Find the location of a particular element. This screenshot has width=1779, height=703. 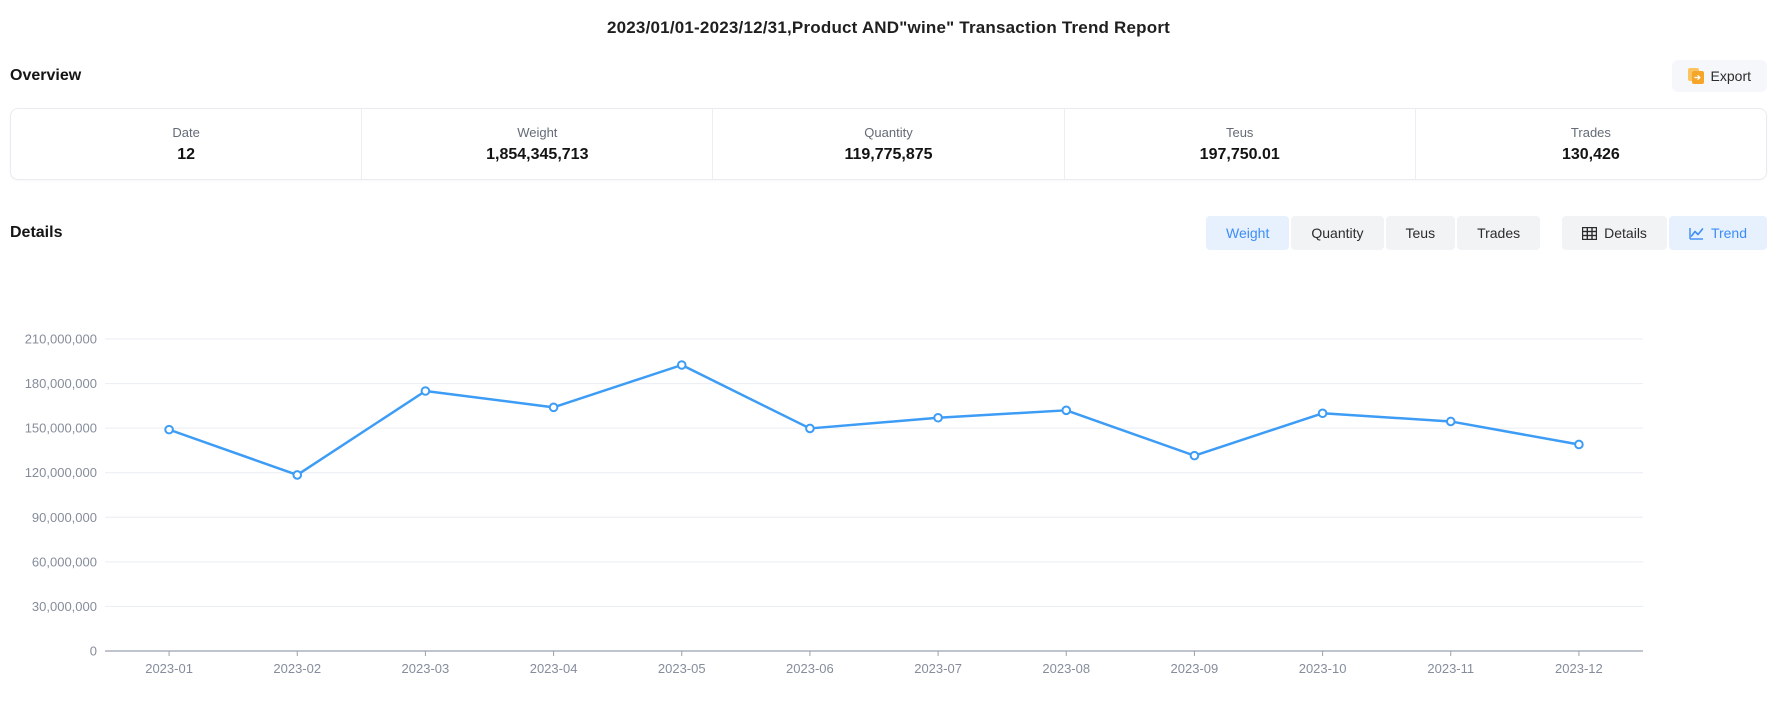

tab-label: Weight is located at coordinates (1248, 233).